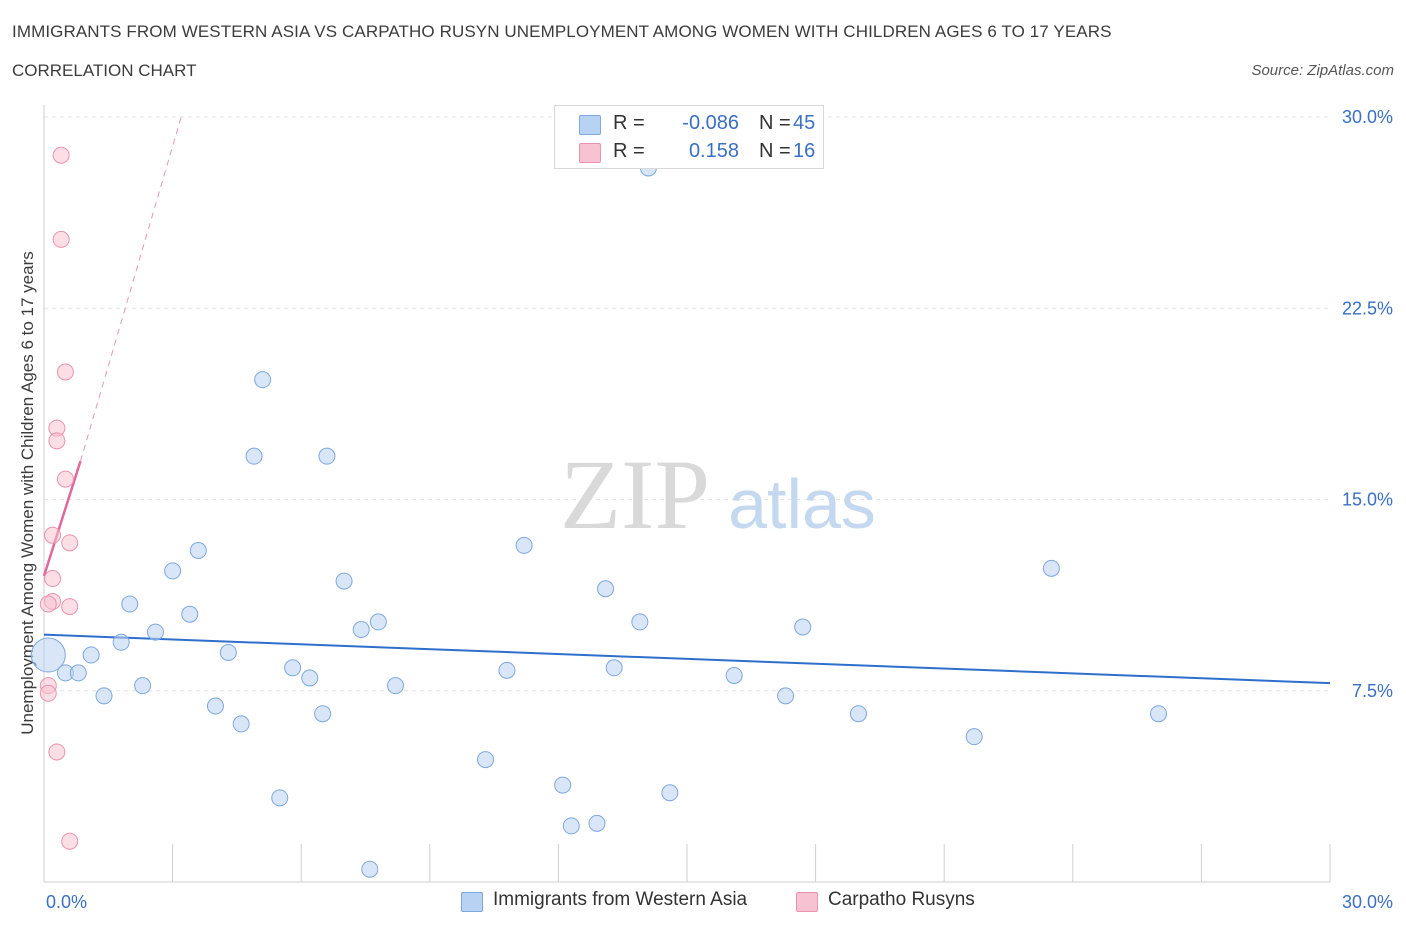 Image resolution: width=1406 pixels, height=930 pixels. Describe the element at coordinates (635, 494) in the screenshot. I see `watermark-zip: ZIP` at that location.